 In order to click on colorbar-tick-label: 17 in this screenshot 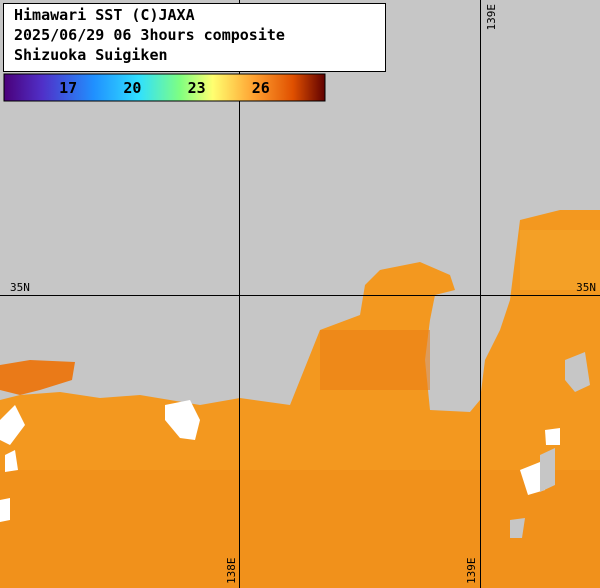, I will do `click(68, 88)`.